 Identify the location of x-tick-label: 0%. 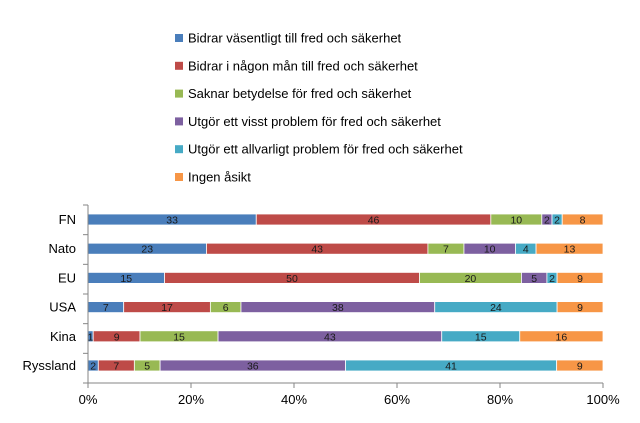
(88, 399).